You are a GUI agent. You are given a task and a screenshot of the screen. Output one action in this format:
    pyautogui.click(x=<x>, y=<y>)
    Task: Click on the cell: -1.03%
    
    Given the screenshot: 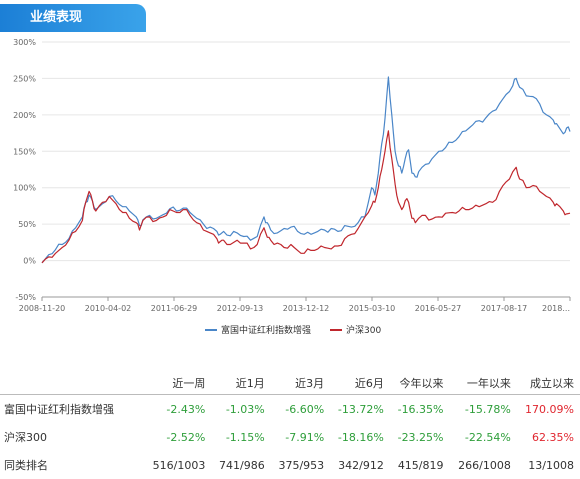 What is the action you would take?
    pyautogui.click(x=245, y=409)
    